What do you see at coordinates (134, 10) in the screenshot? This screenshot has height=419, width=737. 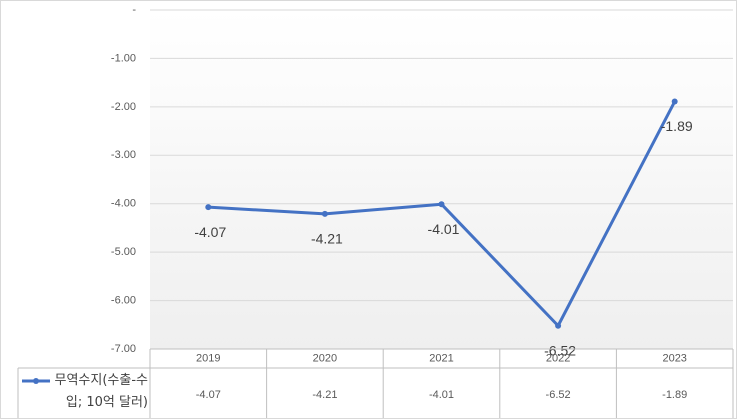 I see `y-tick-label: -` at bounding box center [134, 10].